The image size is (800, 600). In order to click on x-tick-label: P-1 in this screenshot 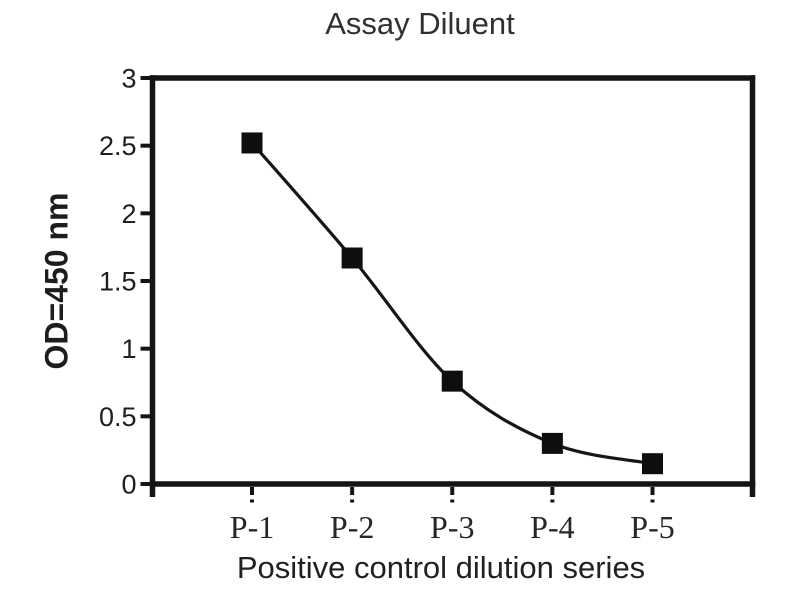, I will do `click(252, 527)`.